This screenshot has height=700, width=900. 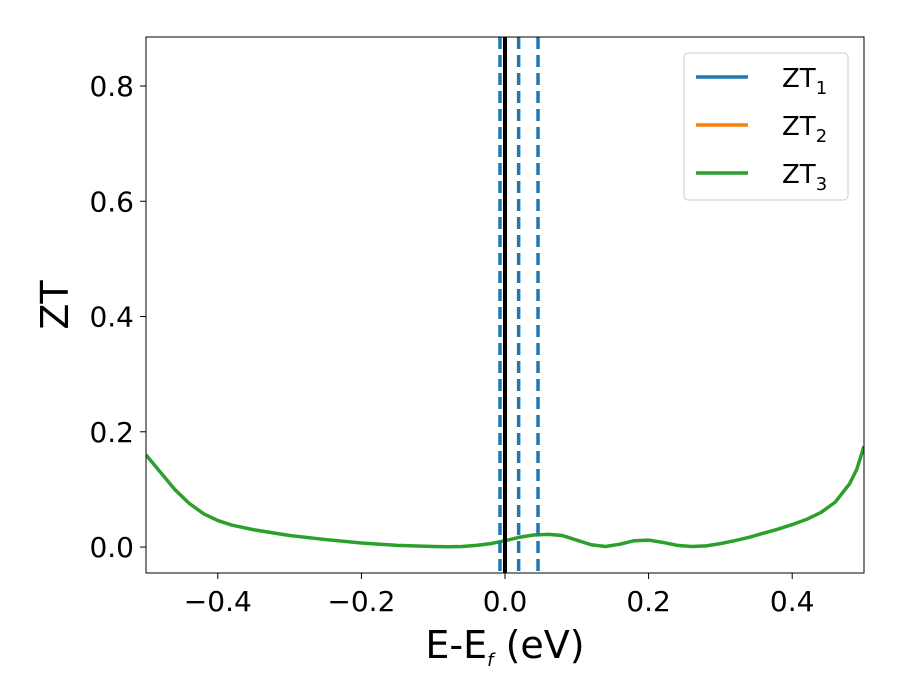 I want to click on legend-label-1: ZT1, so click(x=804, y=81).